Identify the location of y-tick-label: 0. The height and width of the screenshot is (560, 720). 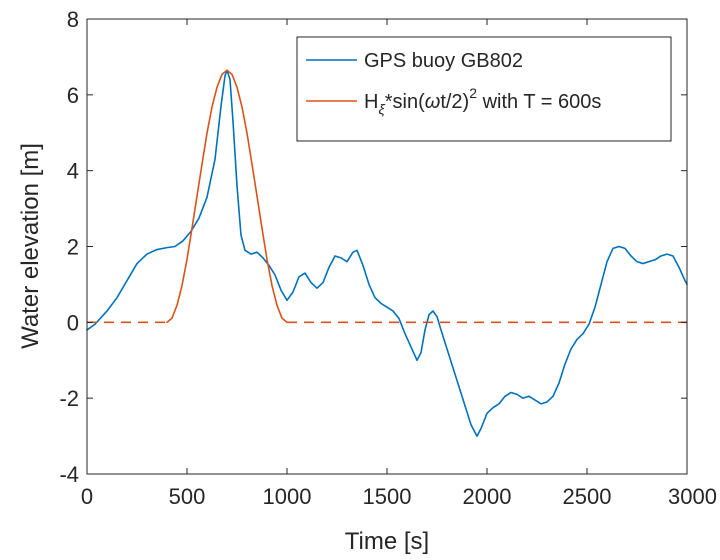
(73, 322).